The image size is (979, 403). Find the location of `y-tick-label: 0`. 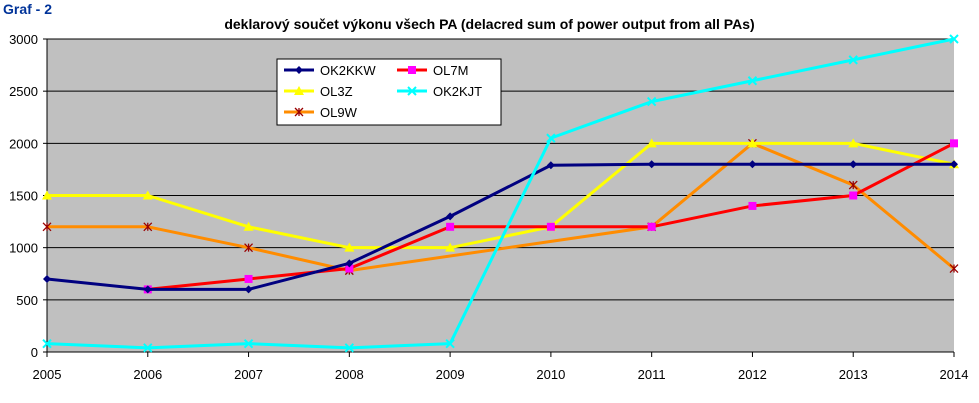

y-tick-label: 0 is located at coordinates (34, 352).